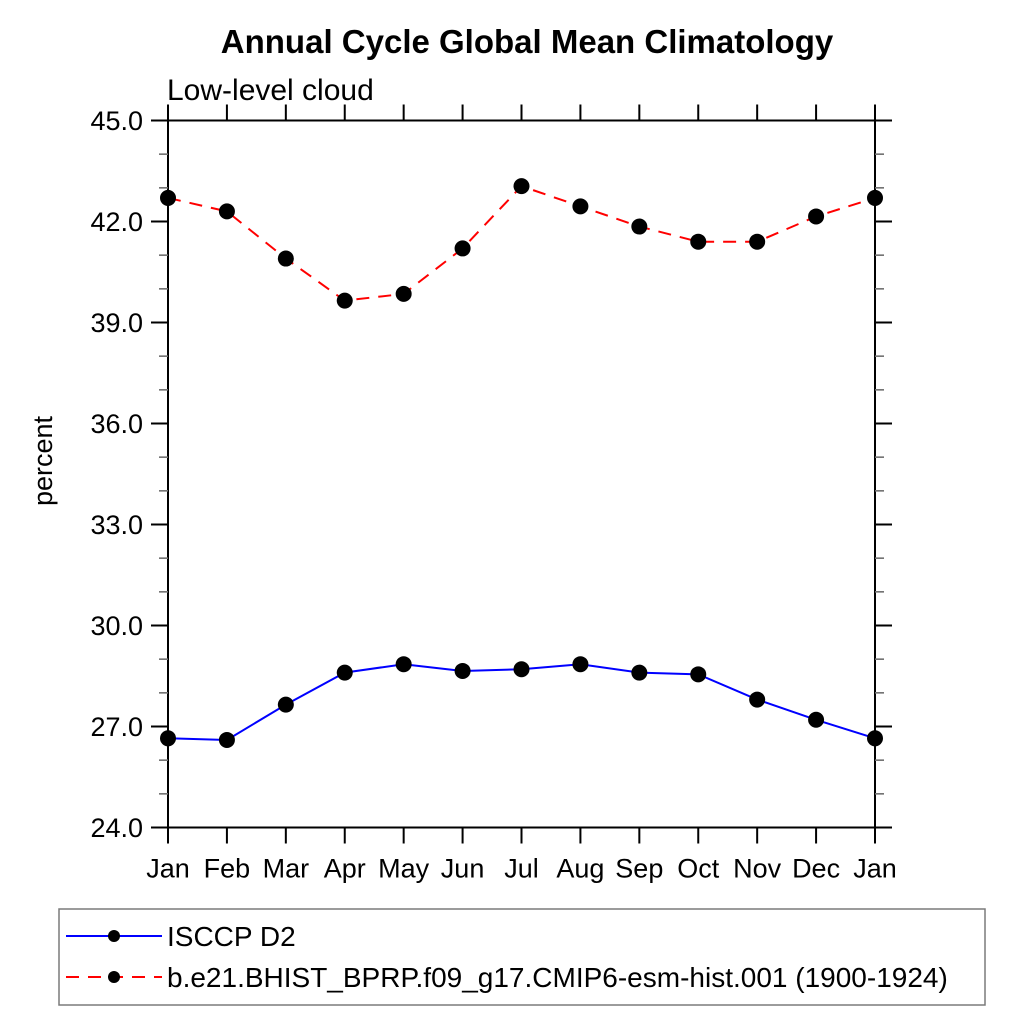  What do you see at coordinates (116, 323) in the screenshot?
I see `y-tick-label: 39.0` at bounding box center [116, 323].